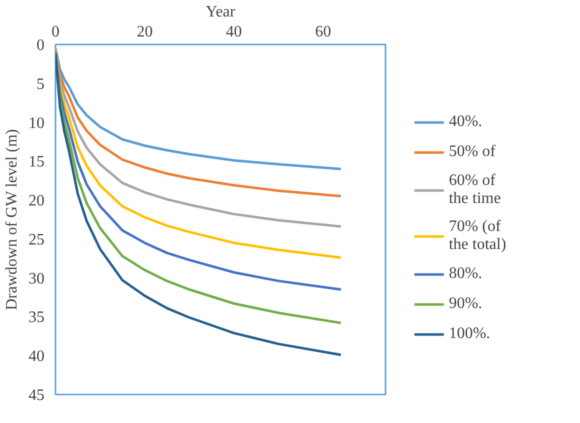  What do you see at coordinates (40, 45) in the screenshot?
I see `y-tick-label: 0` at bounding box center [40, 45].